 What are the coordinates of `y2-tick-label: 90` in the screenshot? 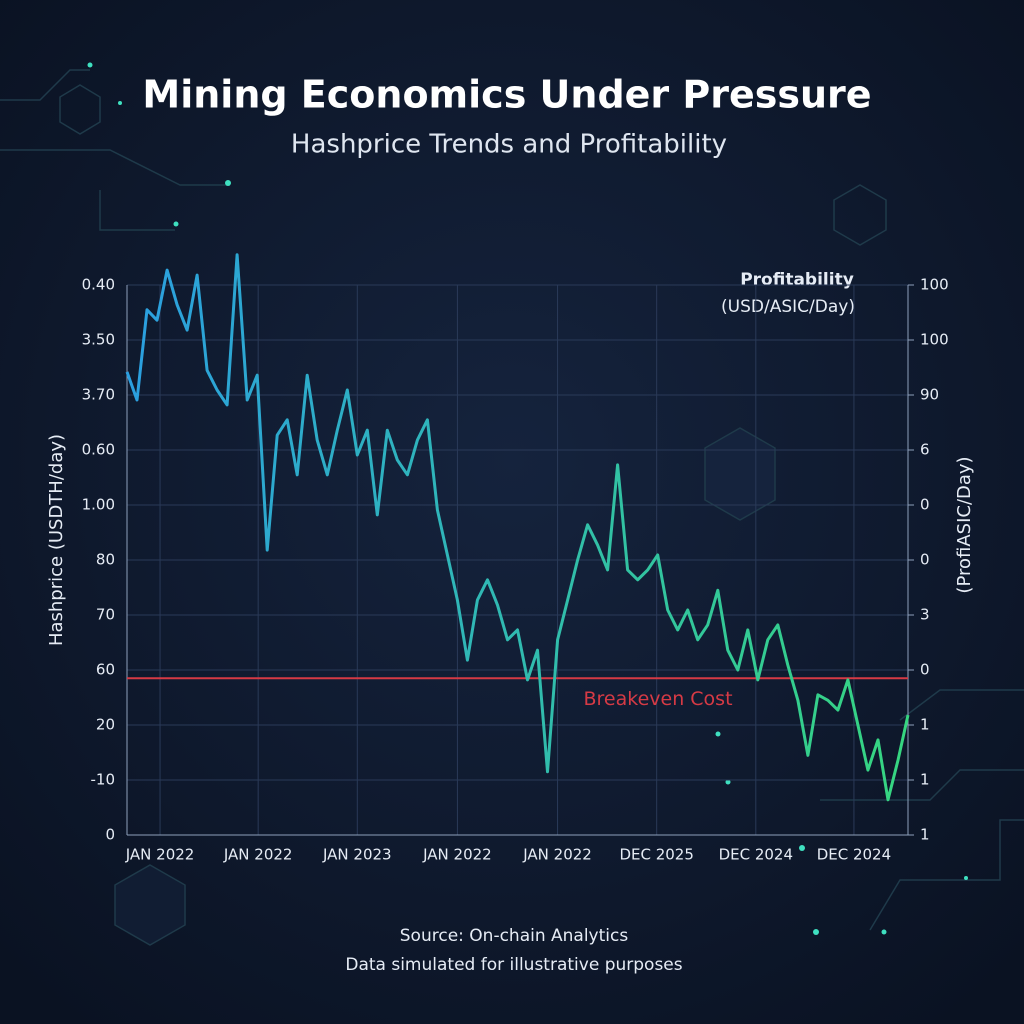 It's located at (929, 395).